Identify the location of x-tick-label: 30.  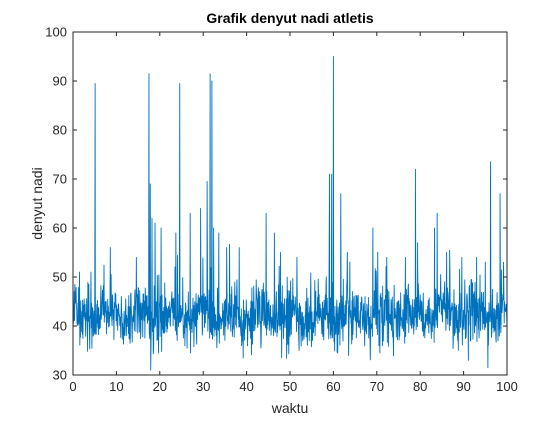
(203, 386).